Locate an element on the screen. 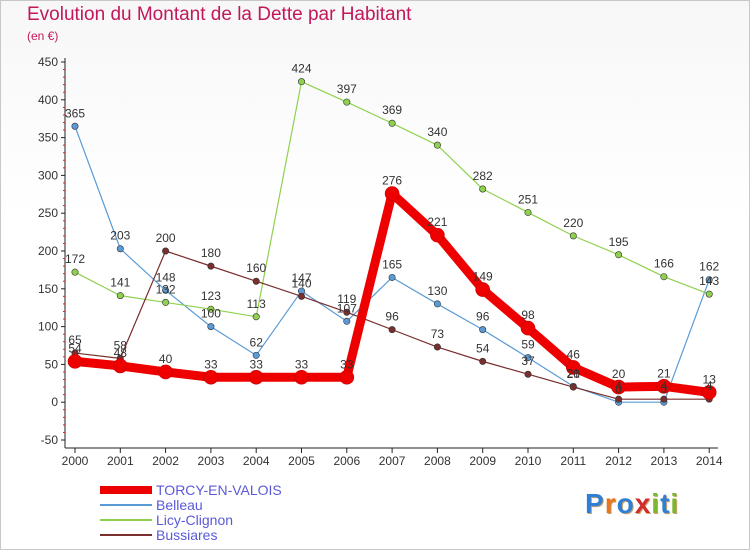  y-tick-label: 350 is located at coordinates (48, 138).